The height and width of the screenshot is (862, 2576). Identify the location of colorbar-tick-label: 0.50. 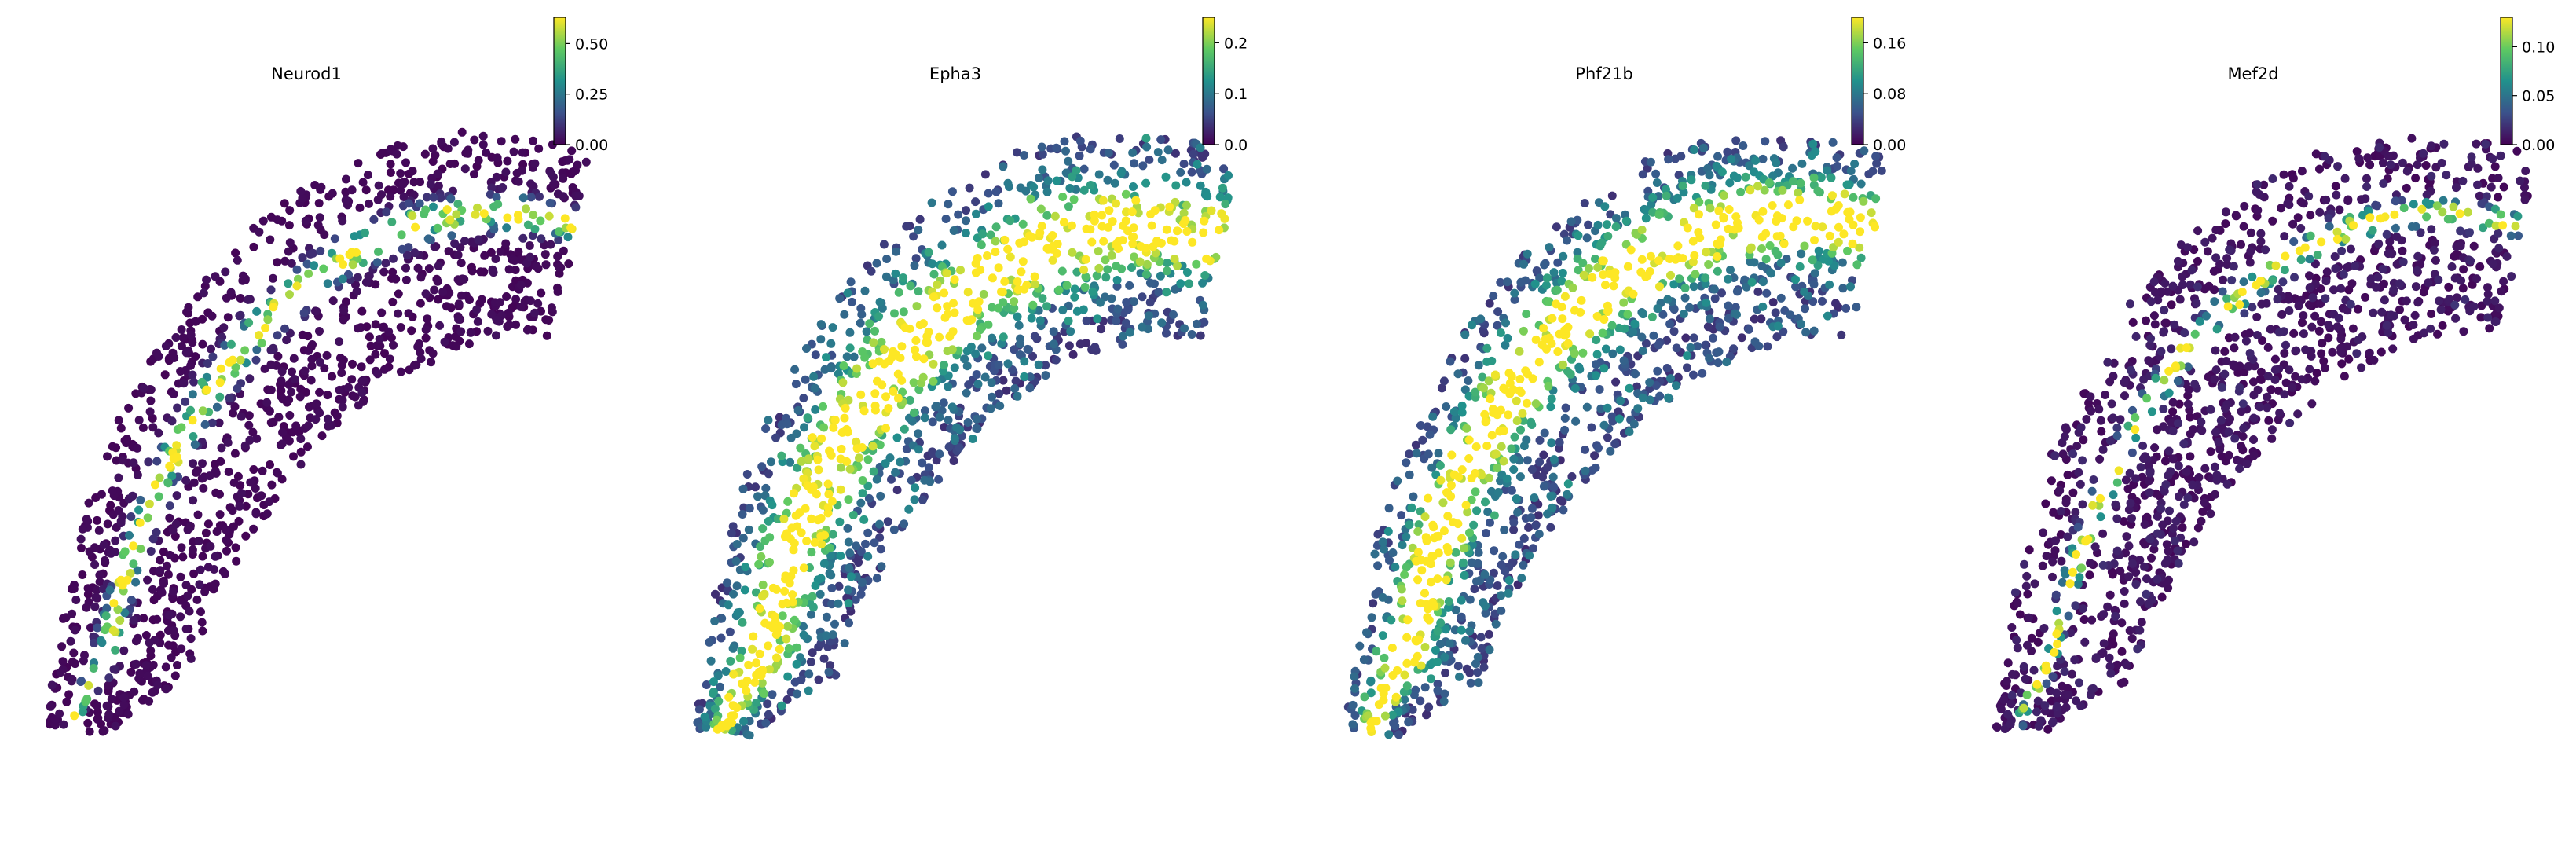
(591, 44).